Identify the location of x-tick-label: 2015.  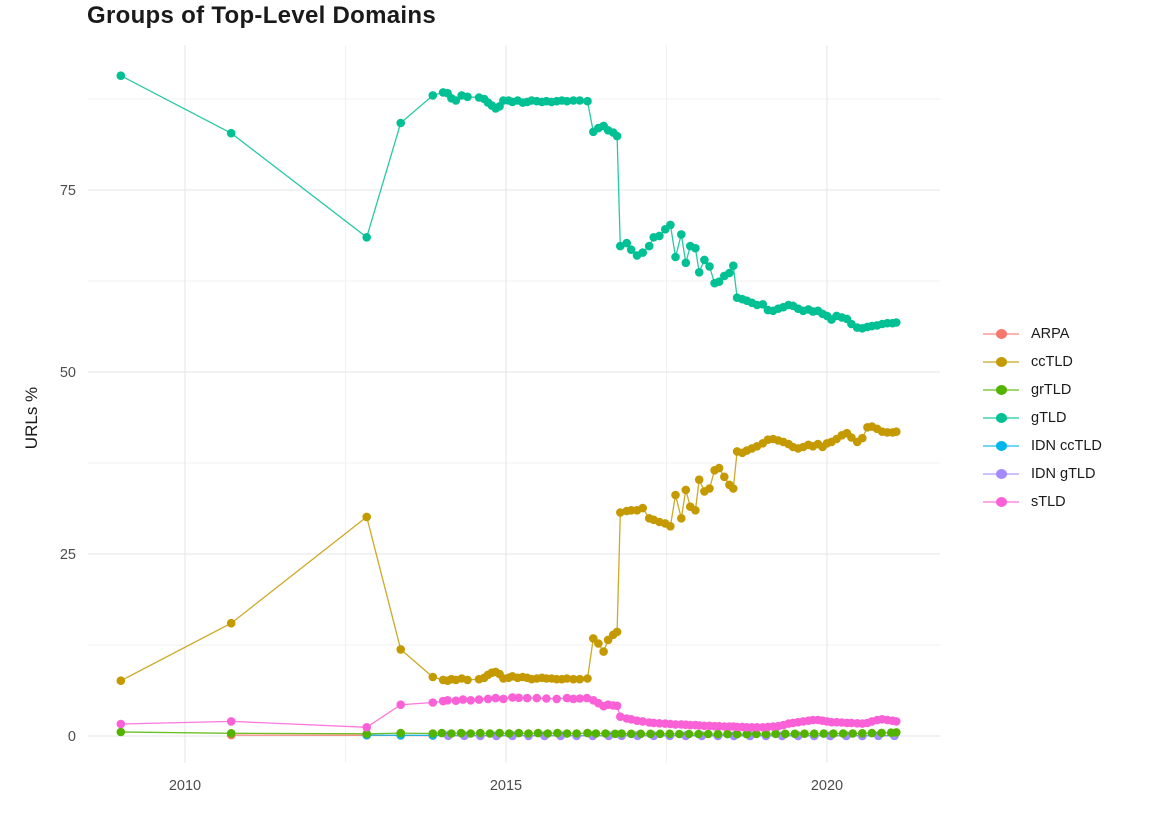
(506, 786).